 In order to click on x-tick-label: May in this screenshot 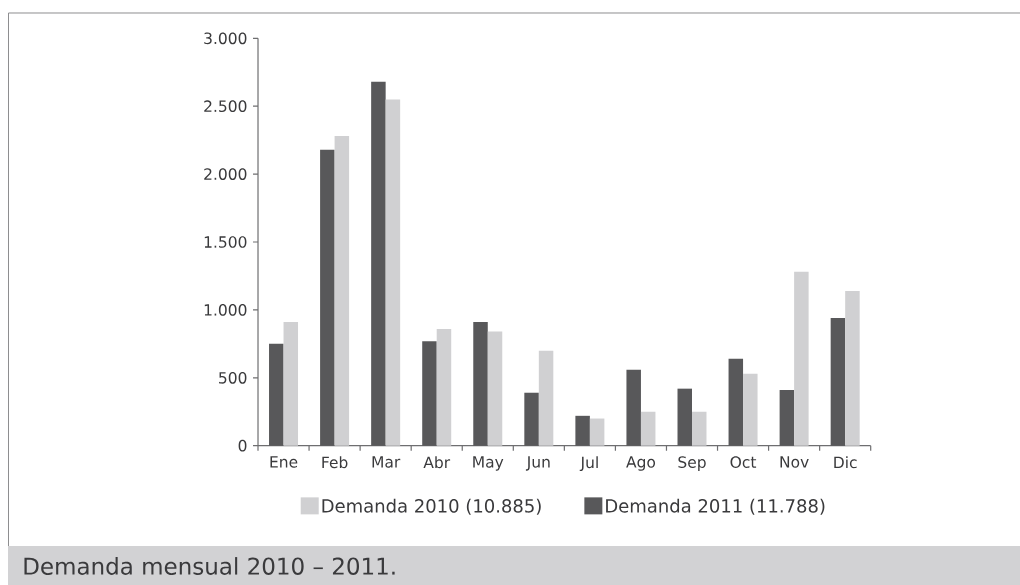, I will do `click(488, 463)`.